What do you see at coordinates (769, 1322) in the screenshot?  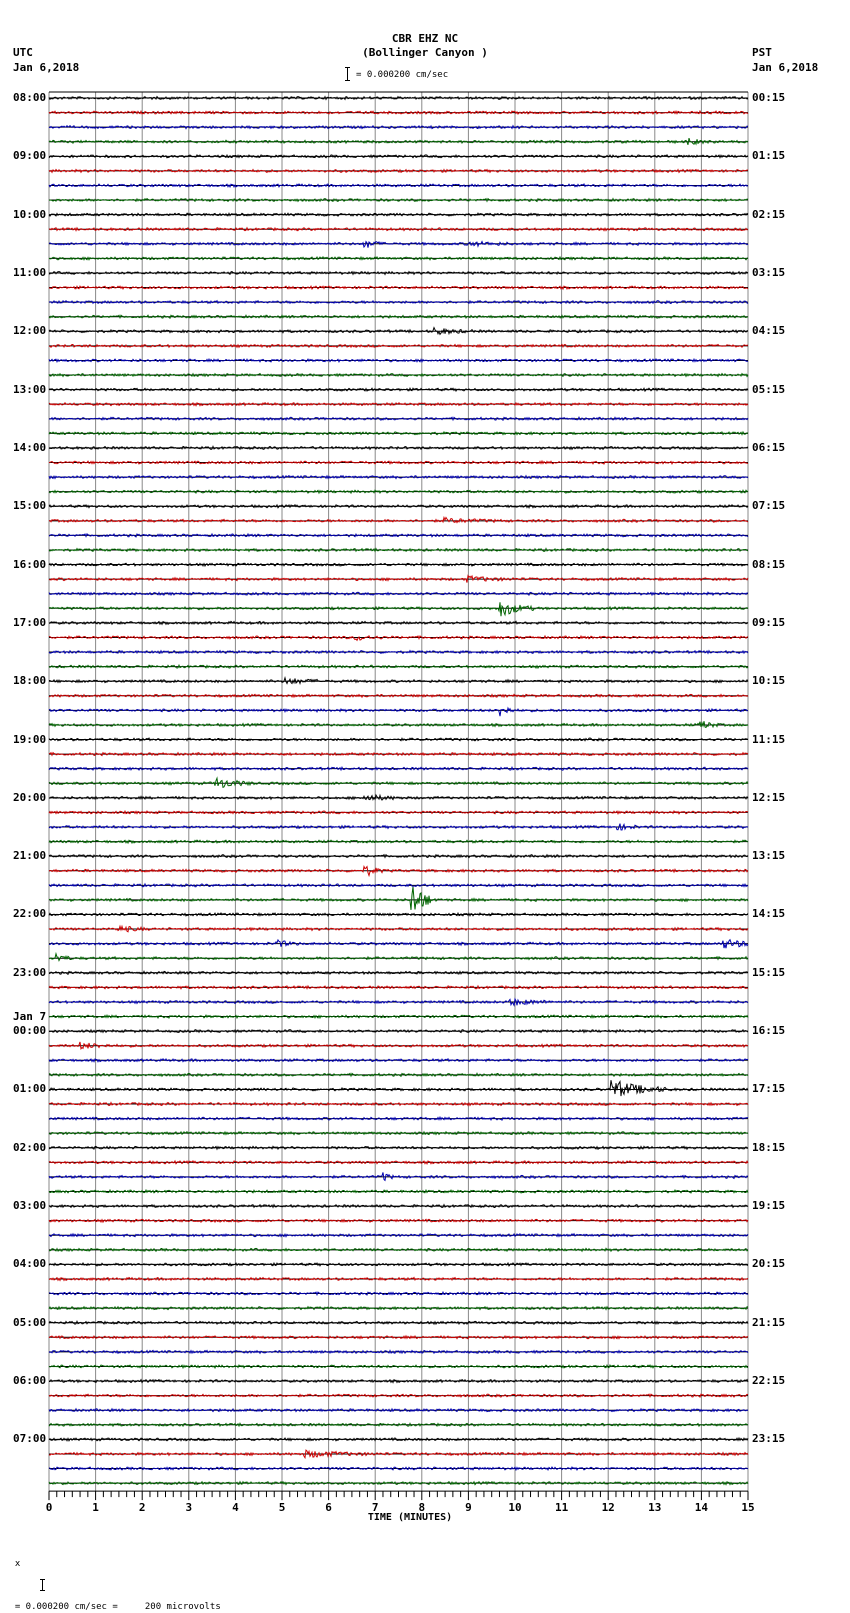 I see `pst-hour-label: 21:15` at bounding box center [769, 1322].